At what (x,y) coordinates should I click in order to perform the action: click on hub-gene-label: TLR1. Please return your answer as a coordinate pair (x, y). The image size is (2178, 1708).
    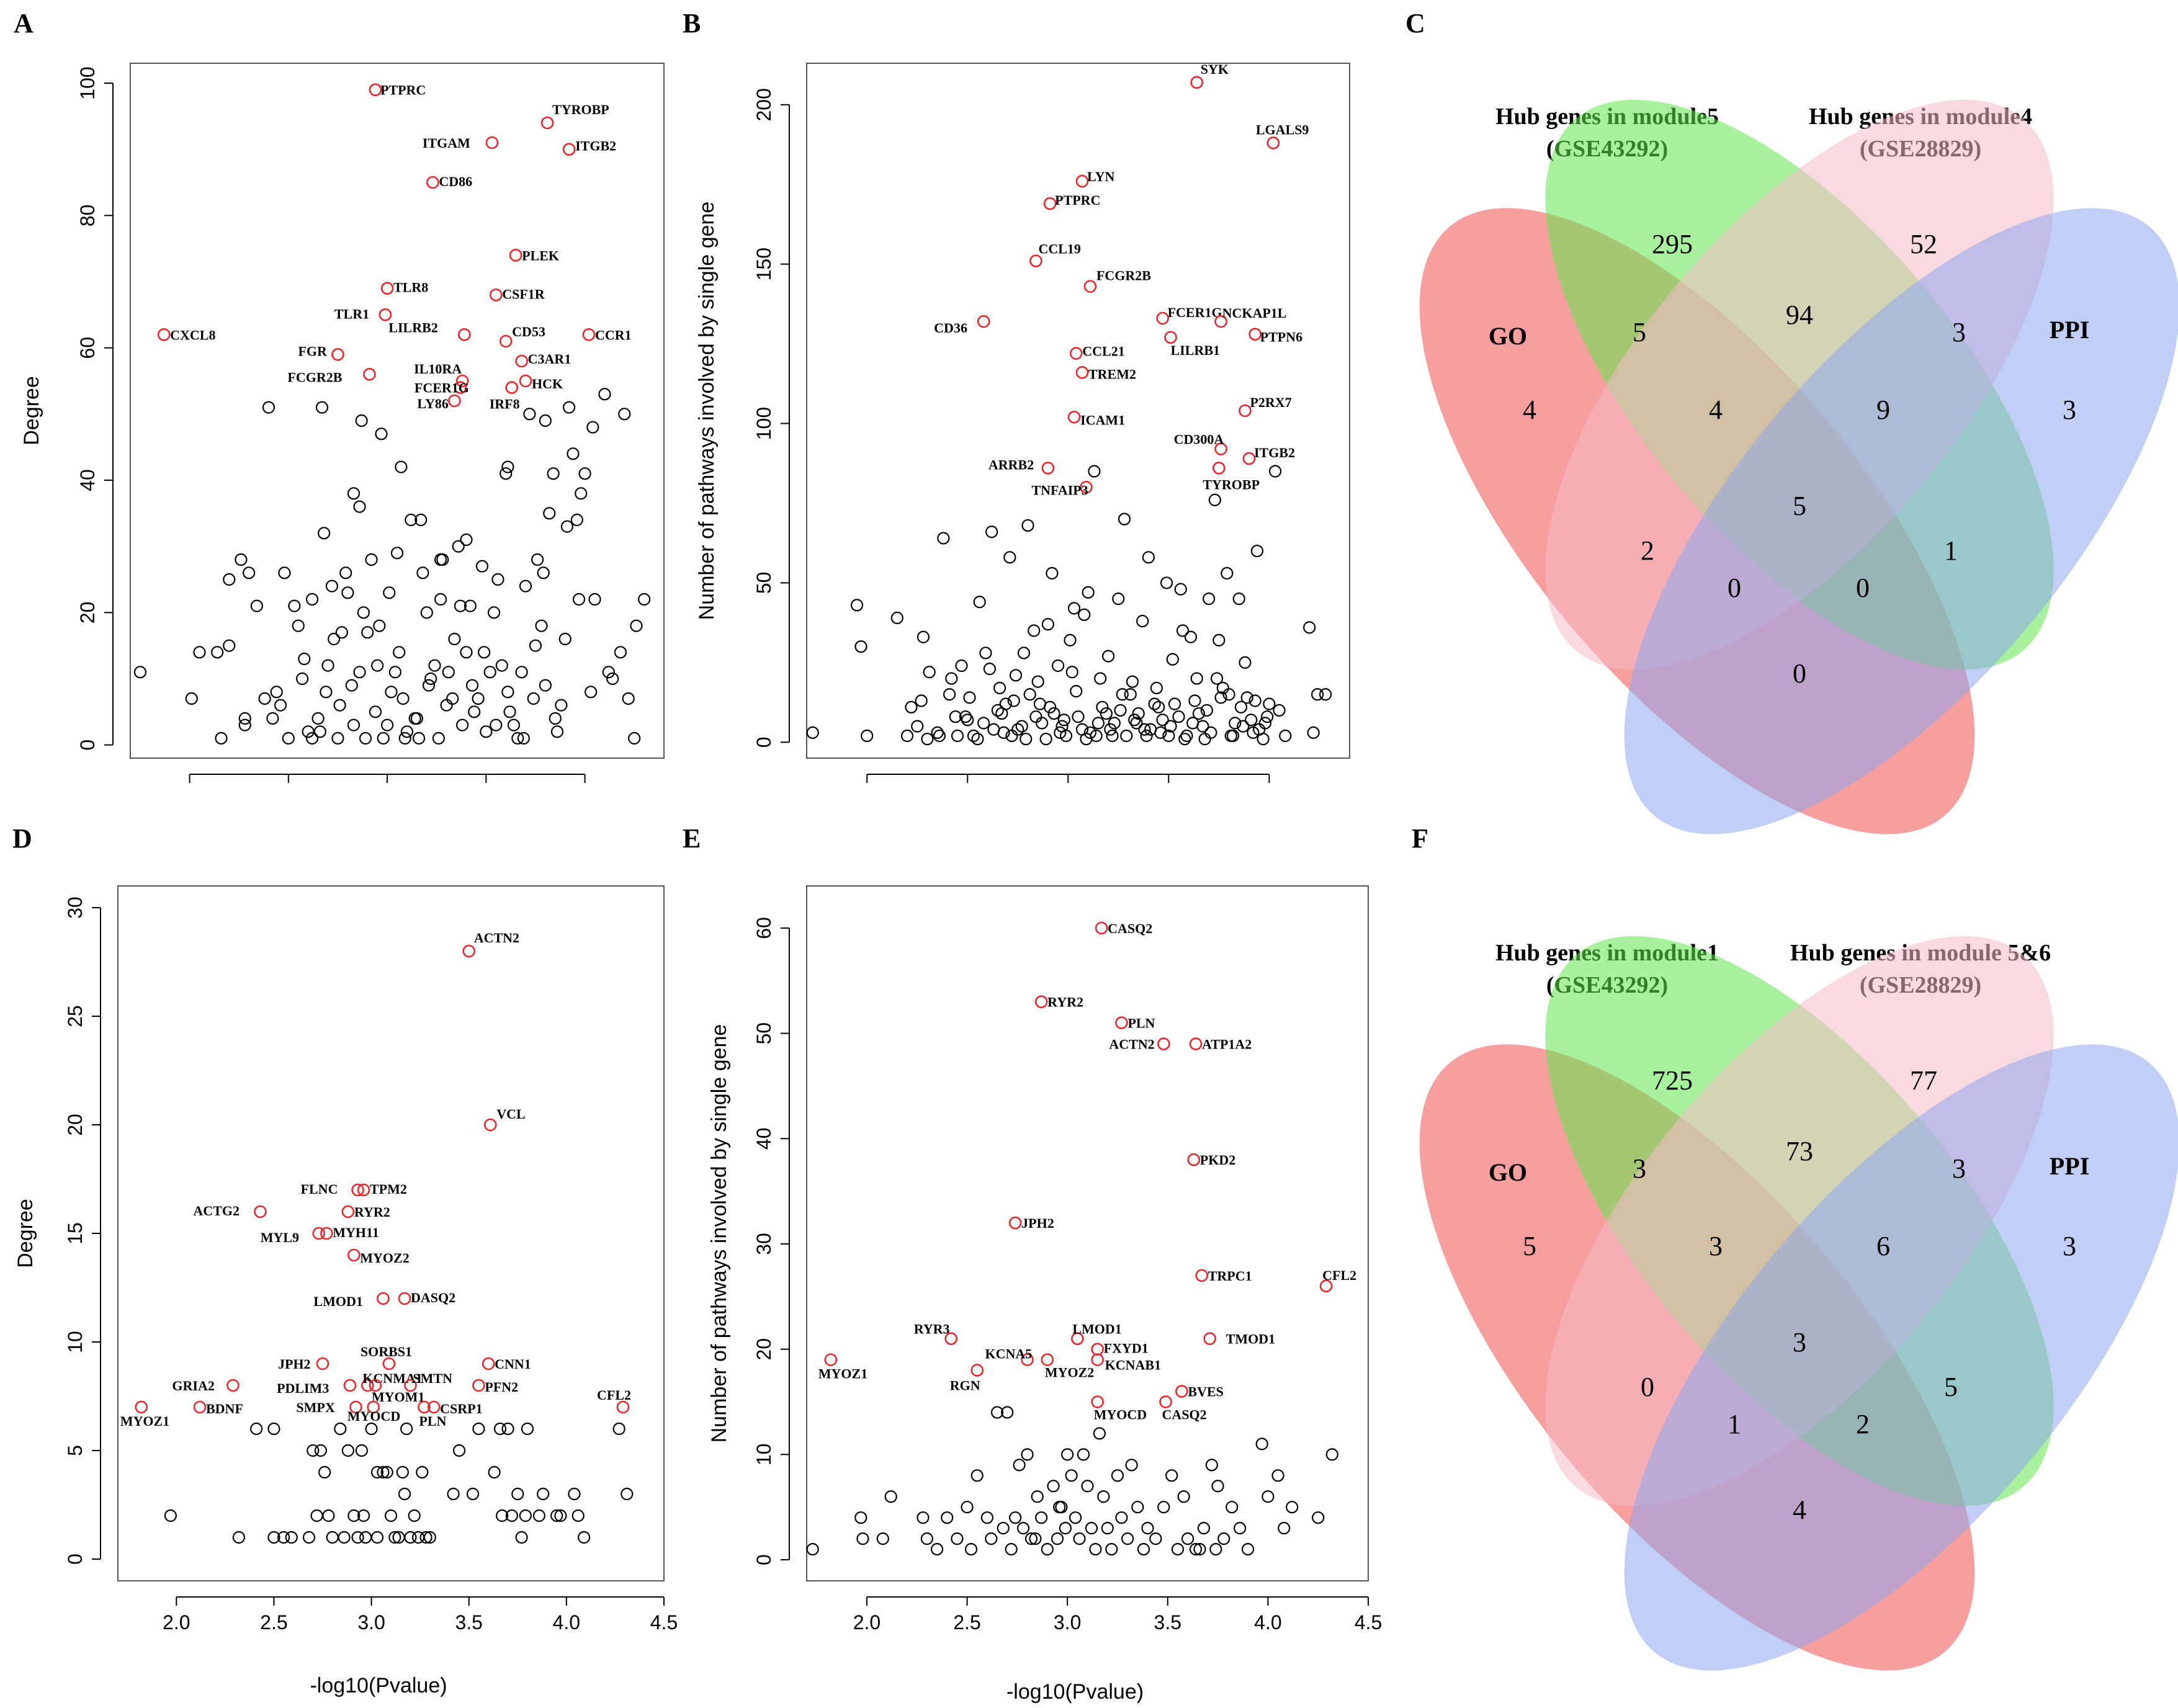
    Looking at the image, I should click on (351, 313).